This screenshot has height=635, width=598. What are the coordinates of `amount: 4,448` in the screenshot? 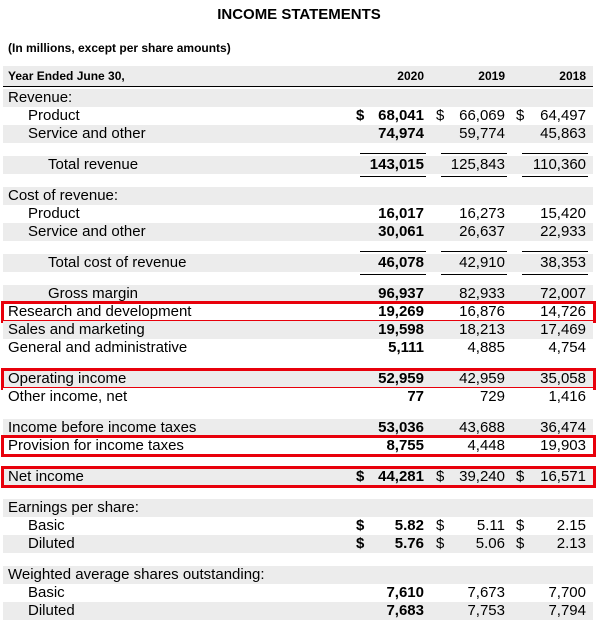 It's located at (486, 445).